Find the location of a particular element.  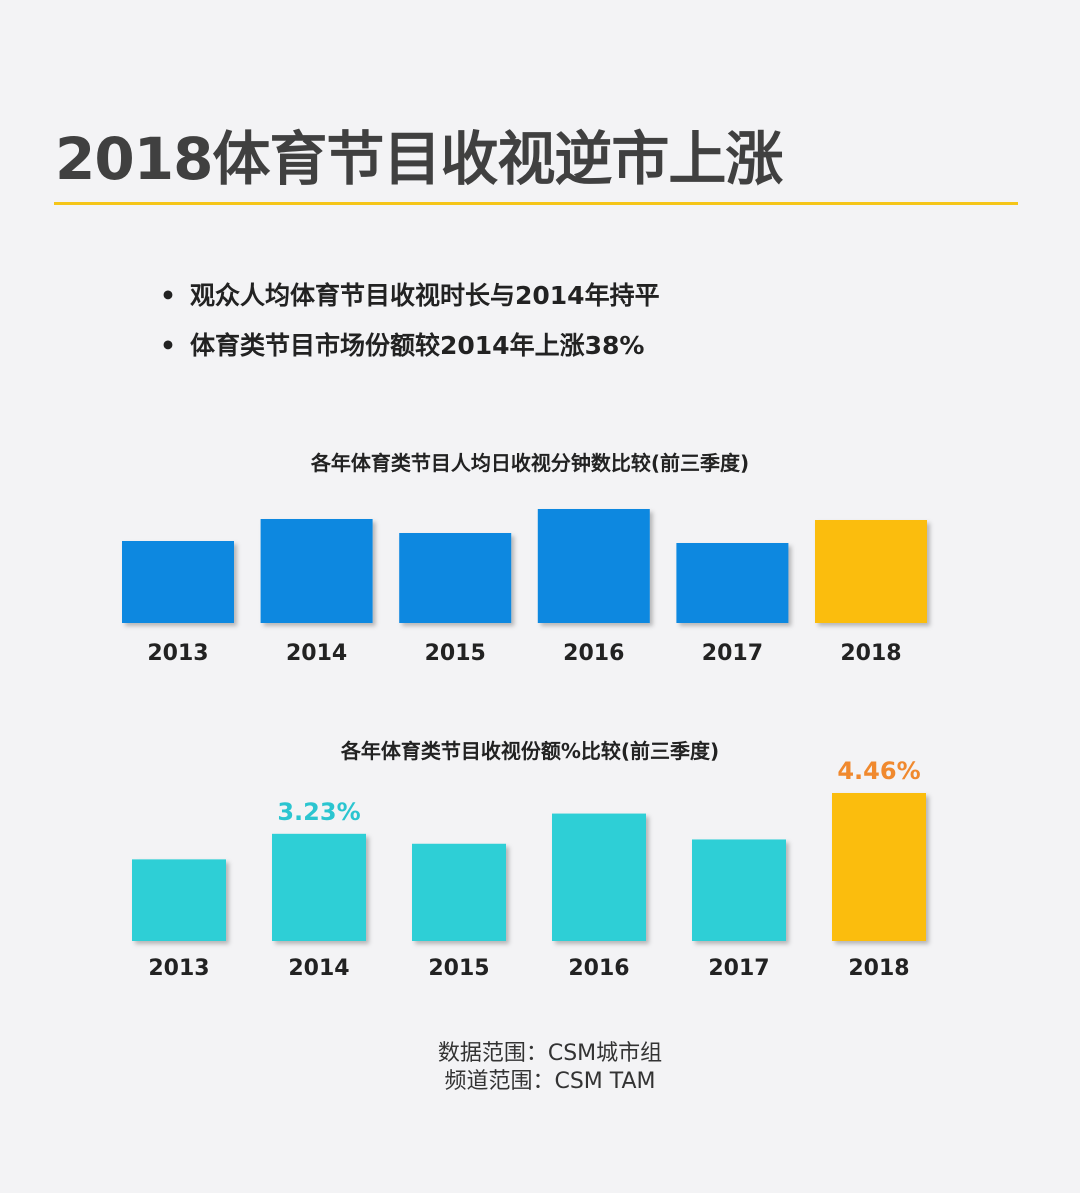

data-label-2018: 4.46% is located at coordinates (878, 771).